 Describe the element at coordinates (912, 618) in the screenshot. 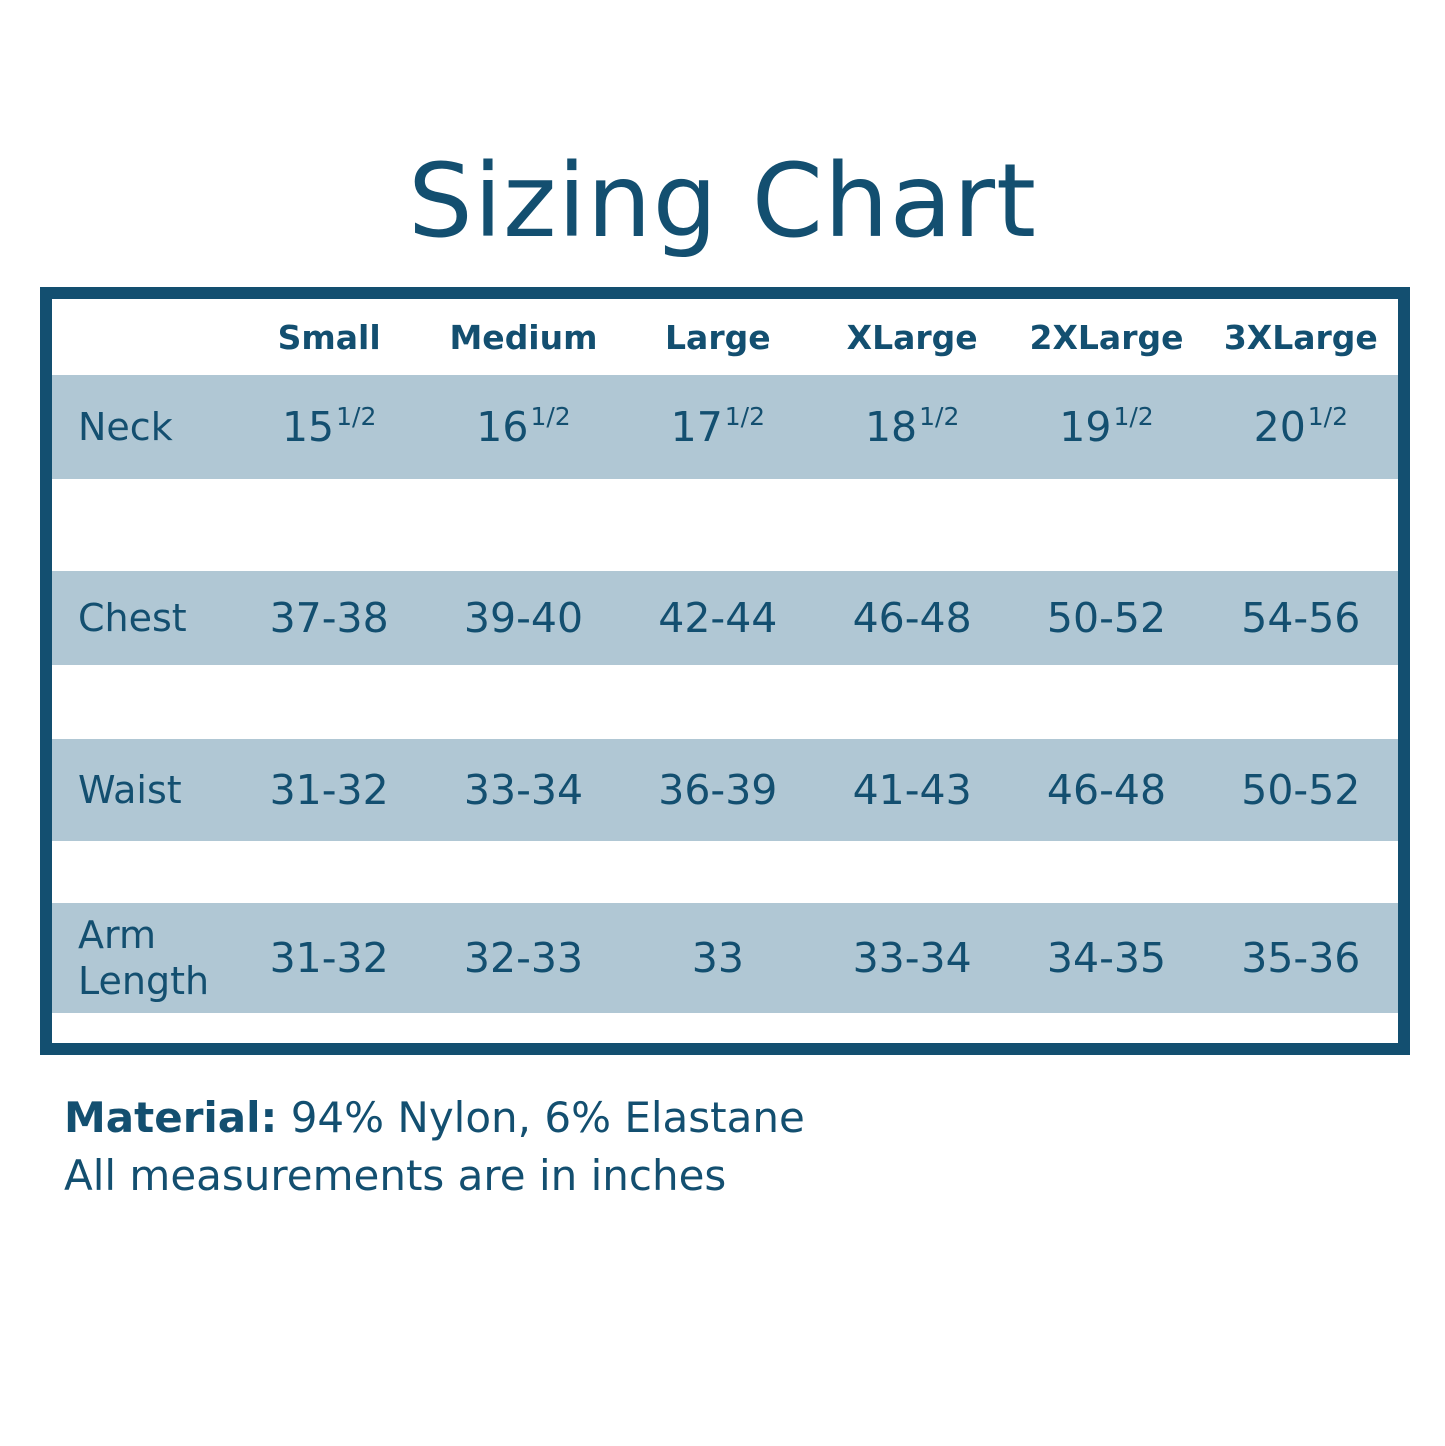

I see `cell-chest-xlarge: 46-48` at that location.